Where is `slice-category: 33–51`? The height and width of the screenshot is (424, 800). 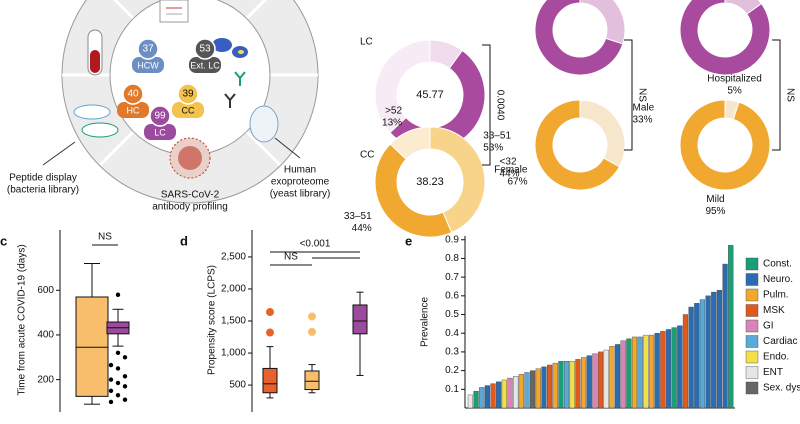
slice-category: 33–51 is located at coordinates (497, 136).